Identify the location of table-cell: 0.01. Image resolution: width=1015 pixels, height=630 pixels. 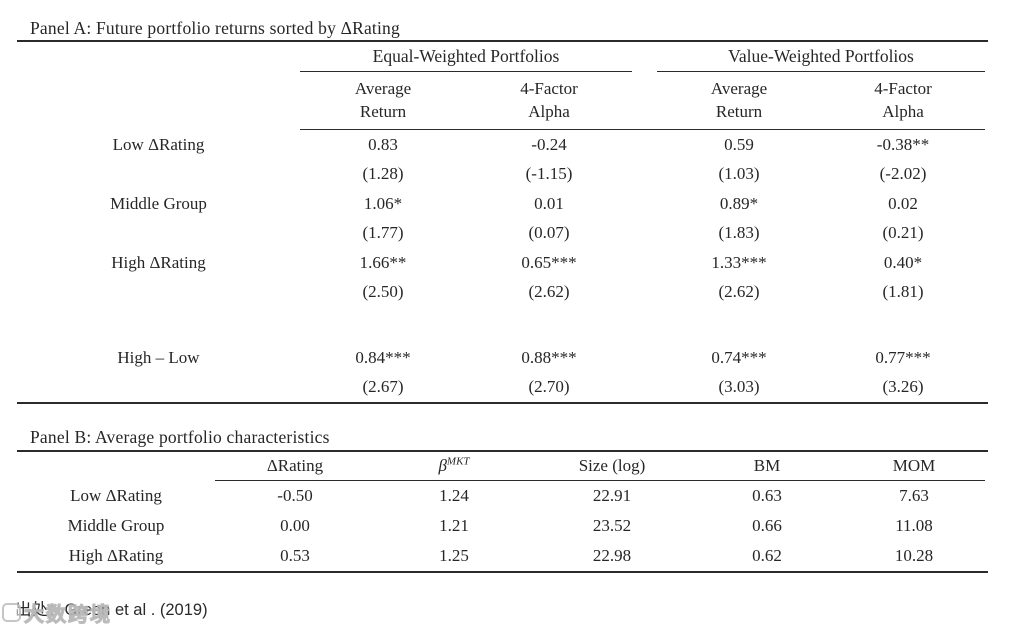
(549, 203).